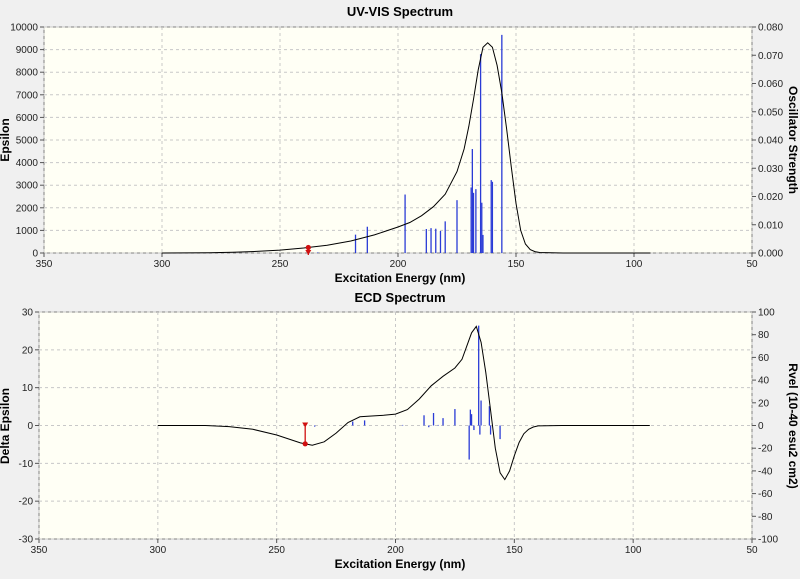  I want to click on y2-tick-label: -20, so click(765, 449).